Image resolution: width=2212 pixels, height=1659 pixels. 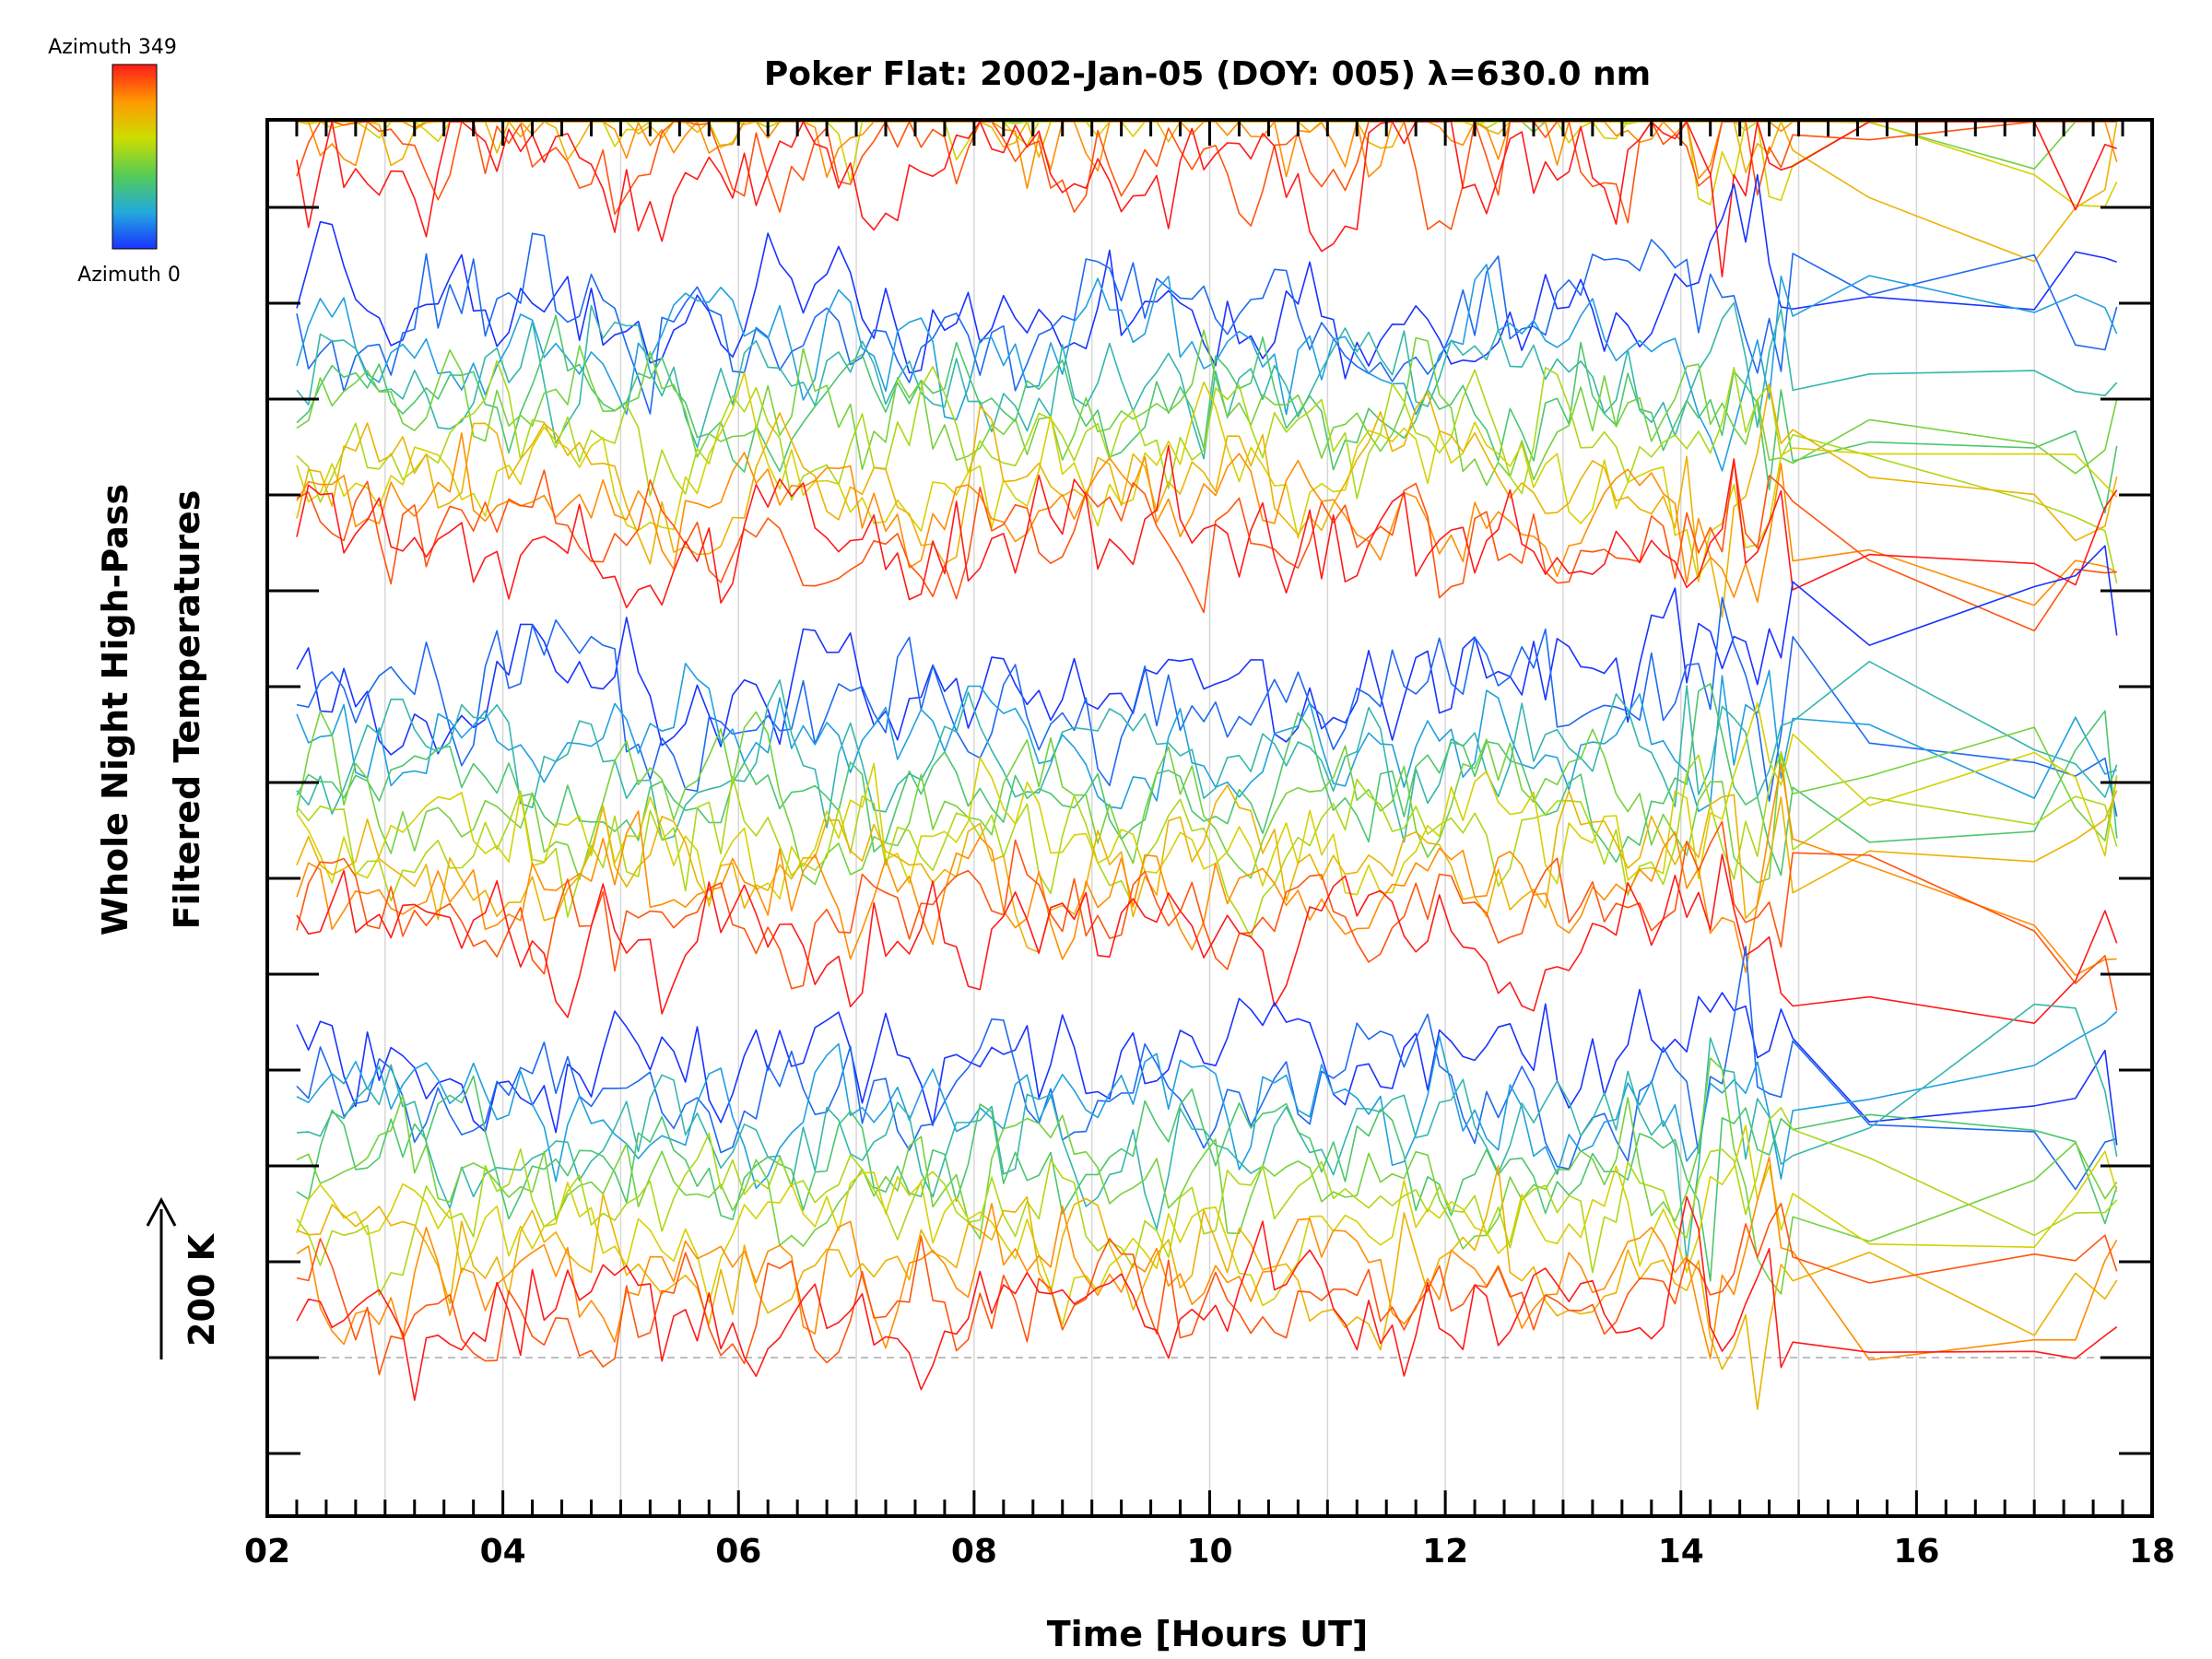 What do you see at coordinates (503, 1552) in the screenshot?
I see `x-tick-label: 04` at bounding box center [503, 1552].